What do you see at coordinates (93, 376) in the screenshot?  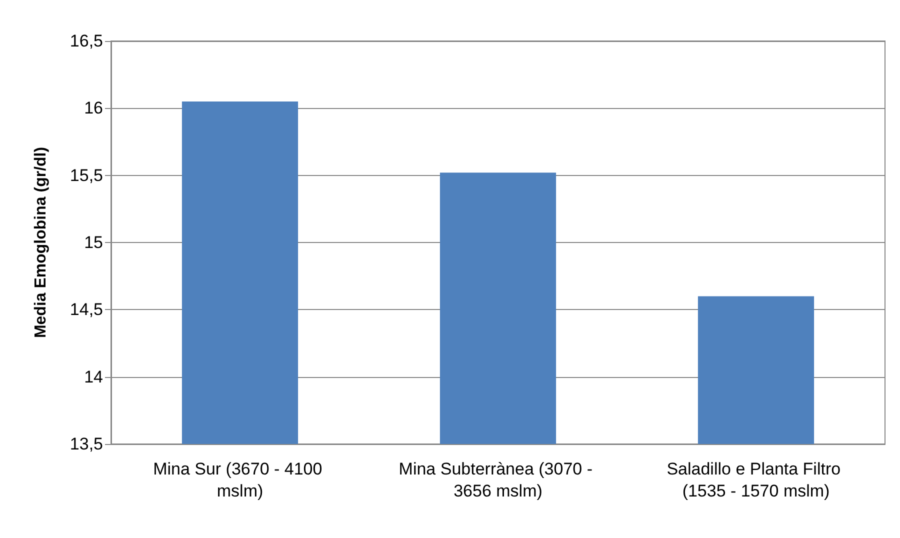 I see `y-tick-label: 14` at bounding box center [93, 376].